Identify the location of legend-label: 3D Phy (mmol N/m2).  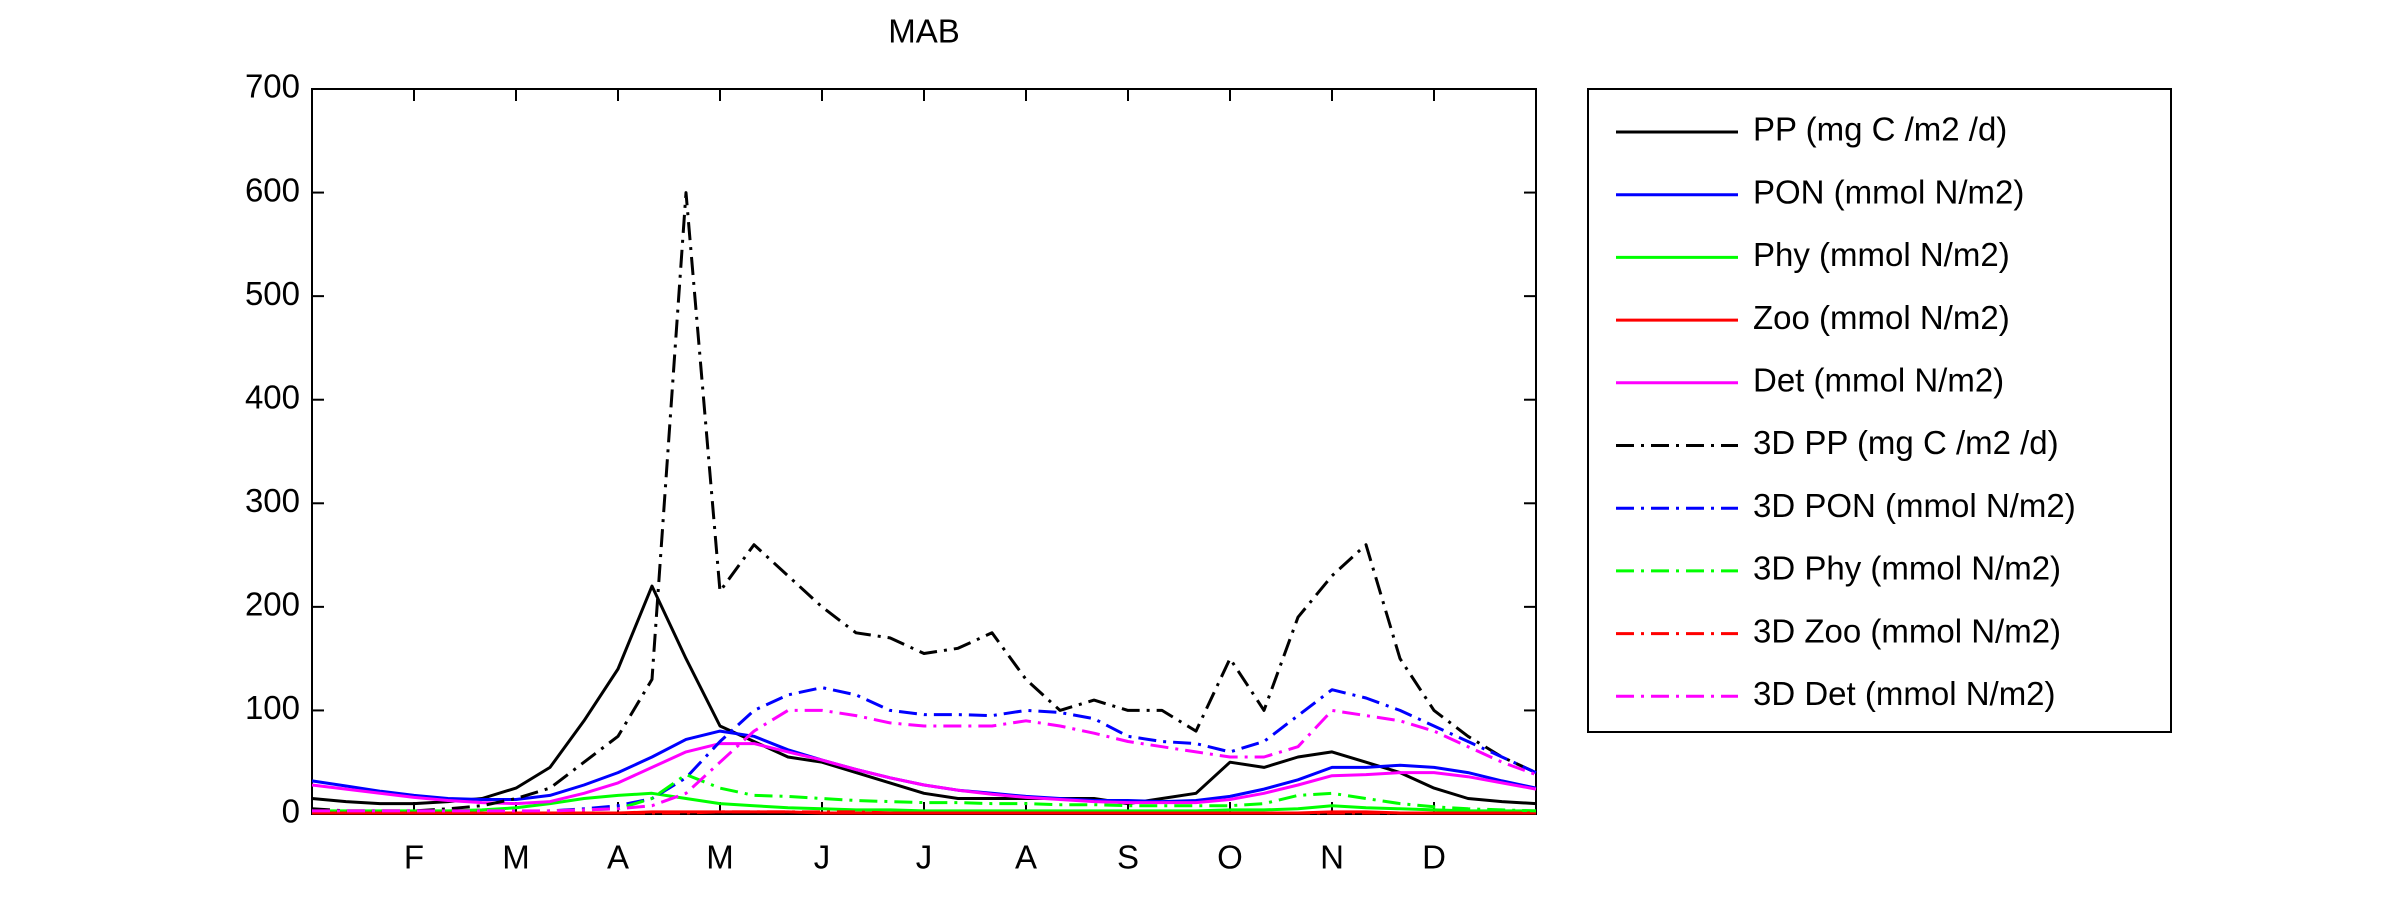
(1907, 568).